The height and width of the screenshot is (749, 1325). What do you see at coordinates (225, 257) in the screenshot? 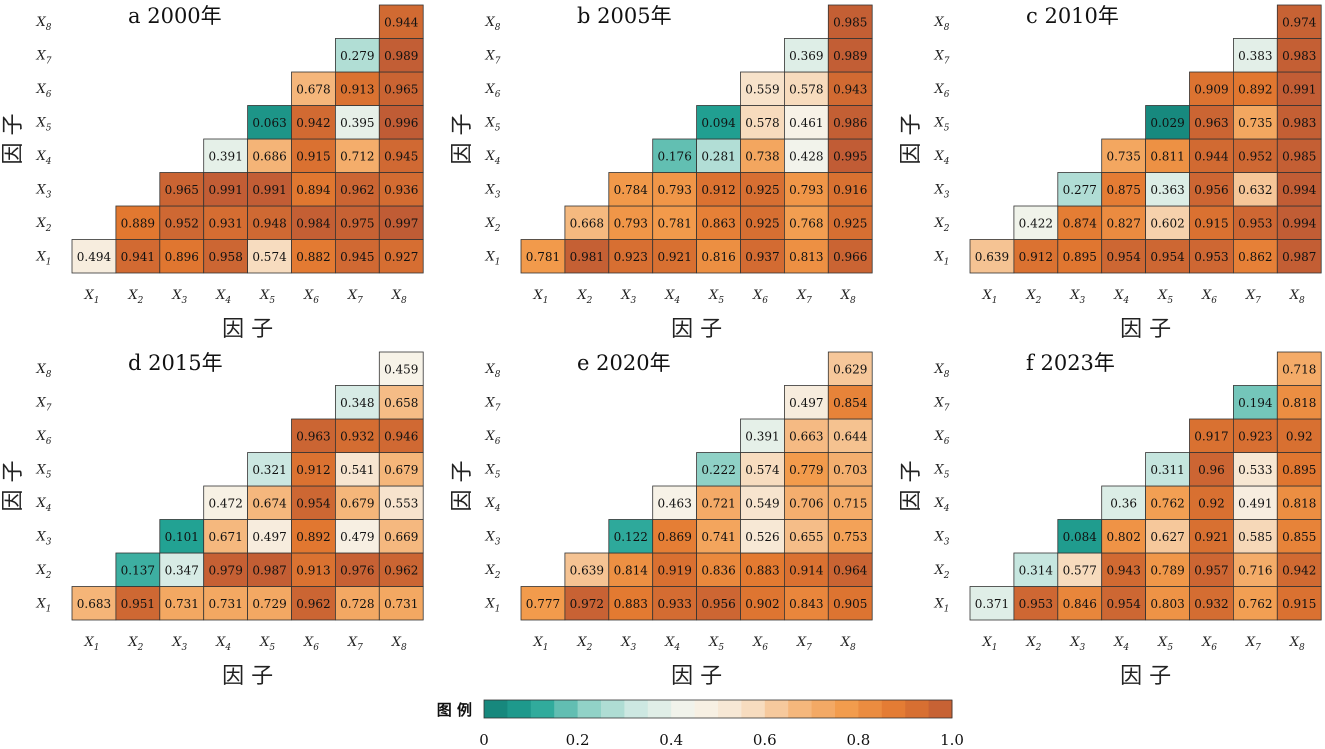
I see `cell-value-label: 0.958` at bounding box center [225, 257].